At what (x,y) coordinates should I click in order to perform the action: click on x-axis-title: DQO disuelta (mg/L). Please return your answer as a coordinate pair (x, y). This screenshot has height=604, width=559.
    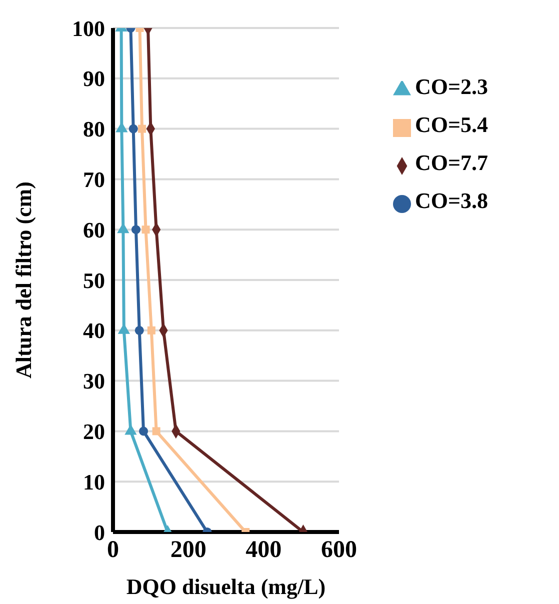
    Looking at the image, I should click on (226, 586).